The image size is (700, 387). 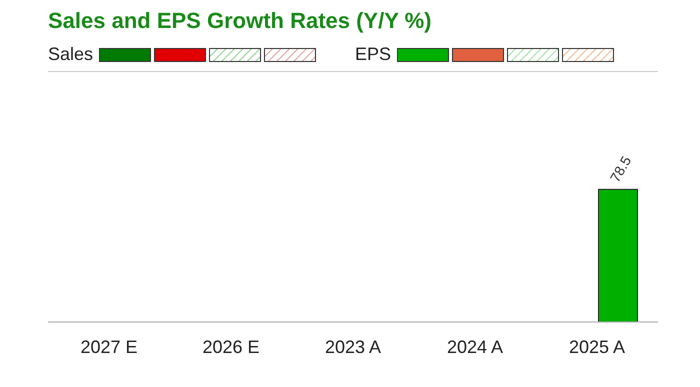 What do you see at coordinates (597, 346) in the screenshot?
I see `x-tick-label: 2025 A` at bounding box center [597, 346].